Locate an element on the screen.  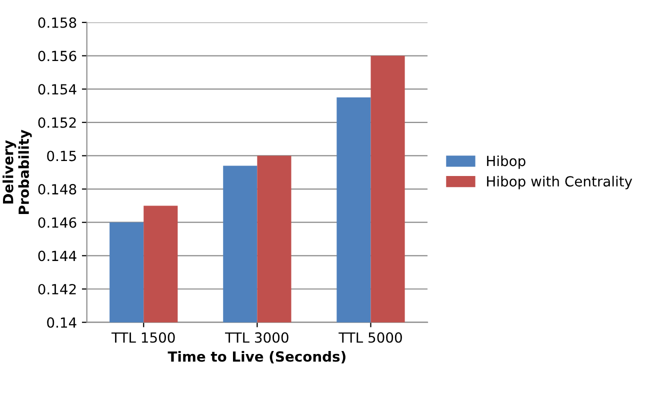
y-tick-label: 0.152 is located at coordinates (57, 122).